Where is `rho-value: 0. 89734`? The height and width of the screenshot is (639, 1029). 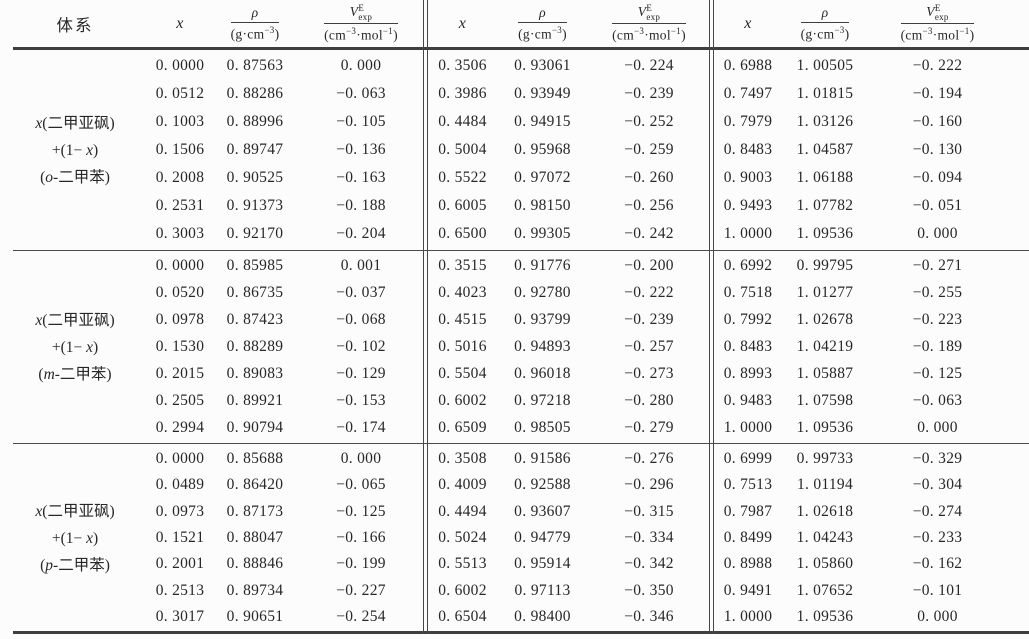
rho-value: 0. 89734 is located at coordinates (255, 590).